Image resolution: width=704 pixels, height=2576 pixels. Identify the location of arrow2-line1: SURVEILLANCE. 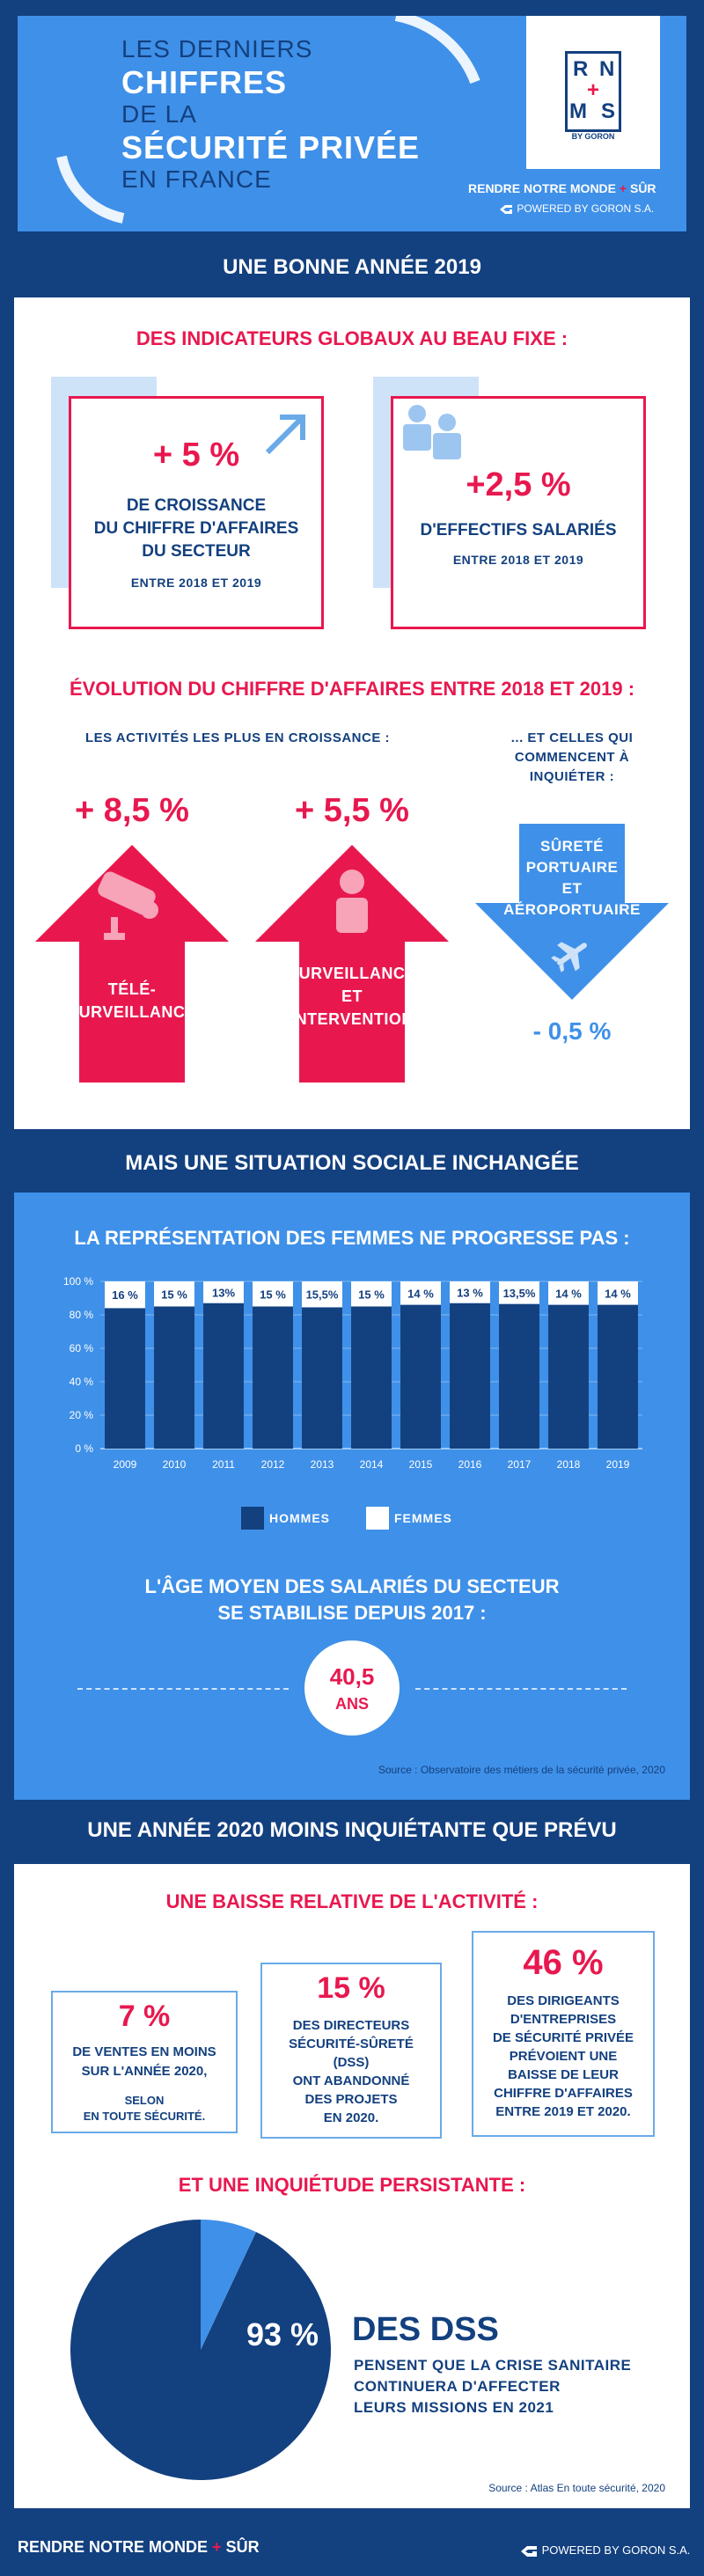
(352, 973).